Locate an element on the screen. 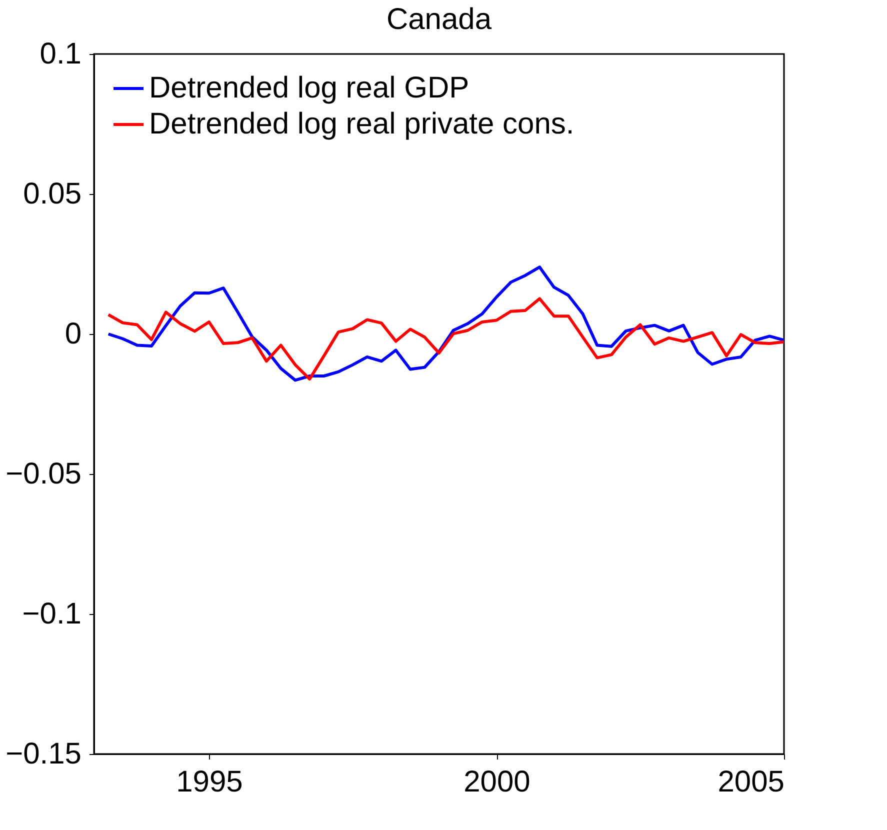 Image resolution: width=887 pixels, height=830 pixels. x-tick-label: 2005 is located at coordinates (751, 782).